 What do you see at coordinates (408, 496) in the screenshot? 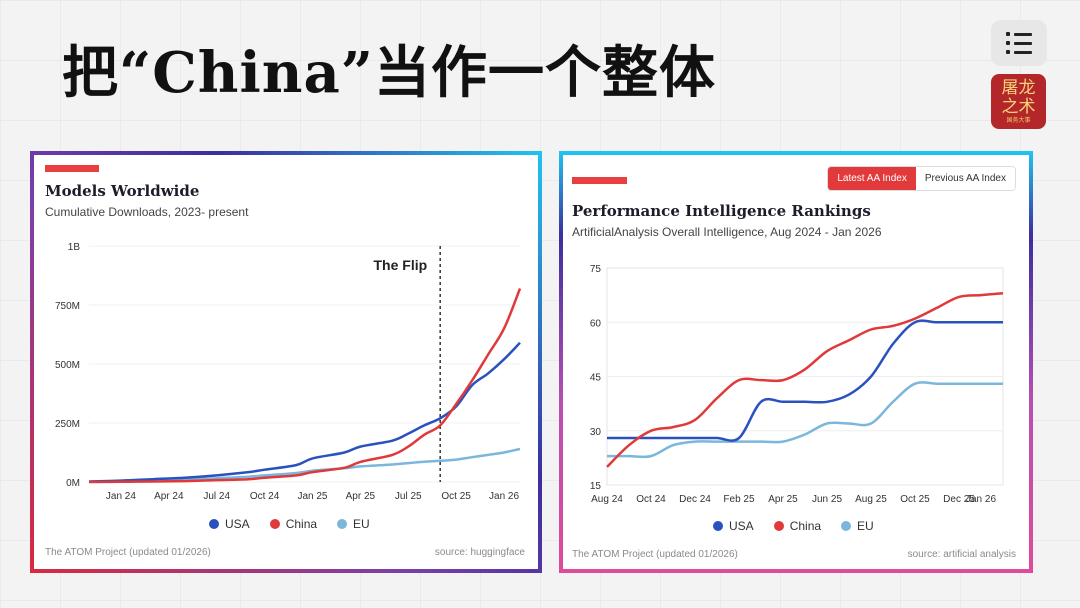
I see `x-tick-label: Jul 25` at bounding box center [408, 496].